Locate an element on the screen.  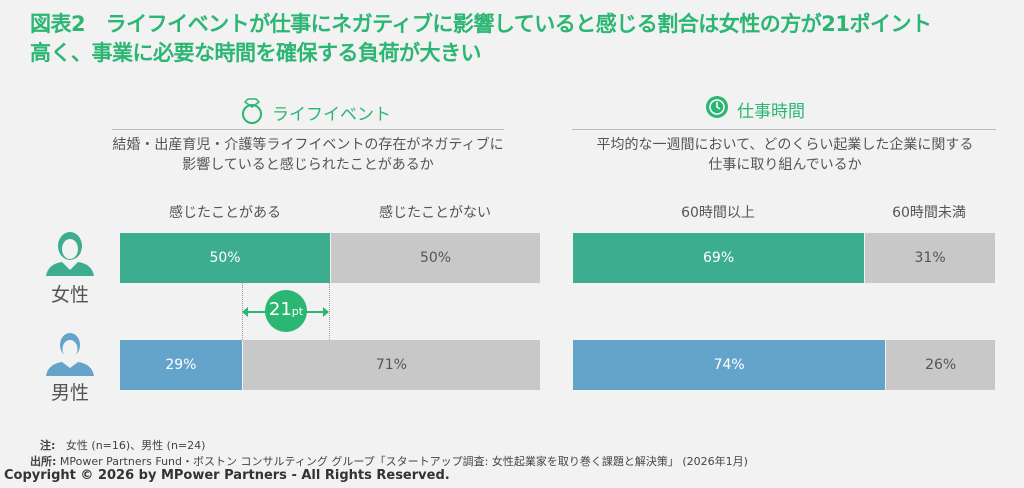
note-text: 女性 (n=16)、男性 (n=24) is located at coordinates (135, 445).